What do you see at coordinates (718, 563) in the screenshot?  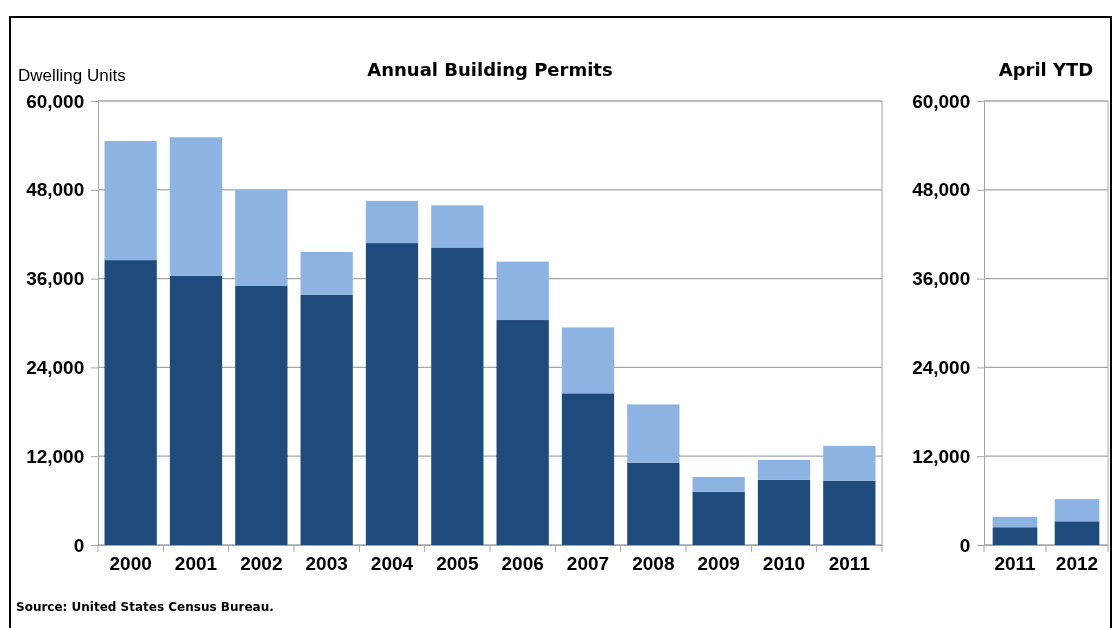 I see `x-tick-label: 2009` at bounding box center [718, 563].